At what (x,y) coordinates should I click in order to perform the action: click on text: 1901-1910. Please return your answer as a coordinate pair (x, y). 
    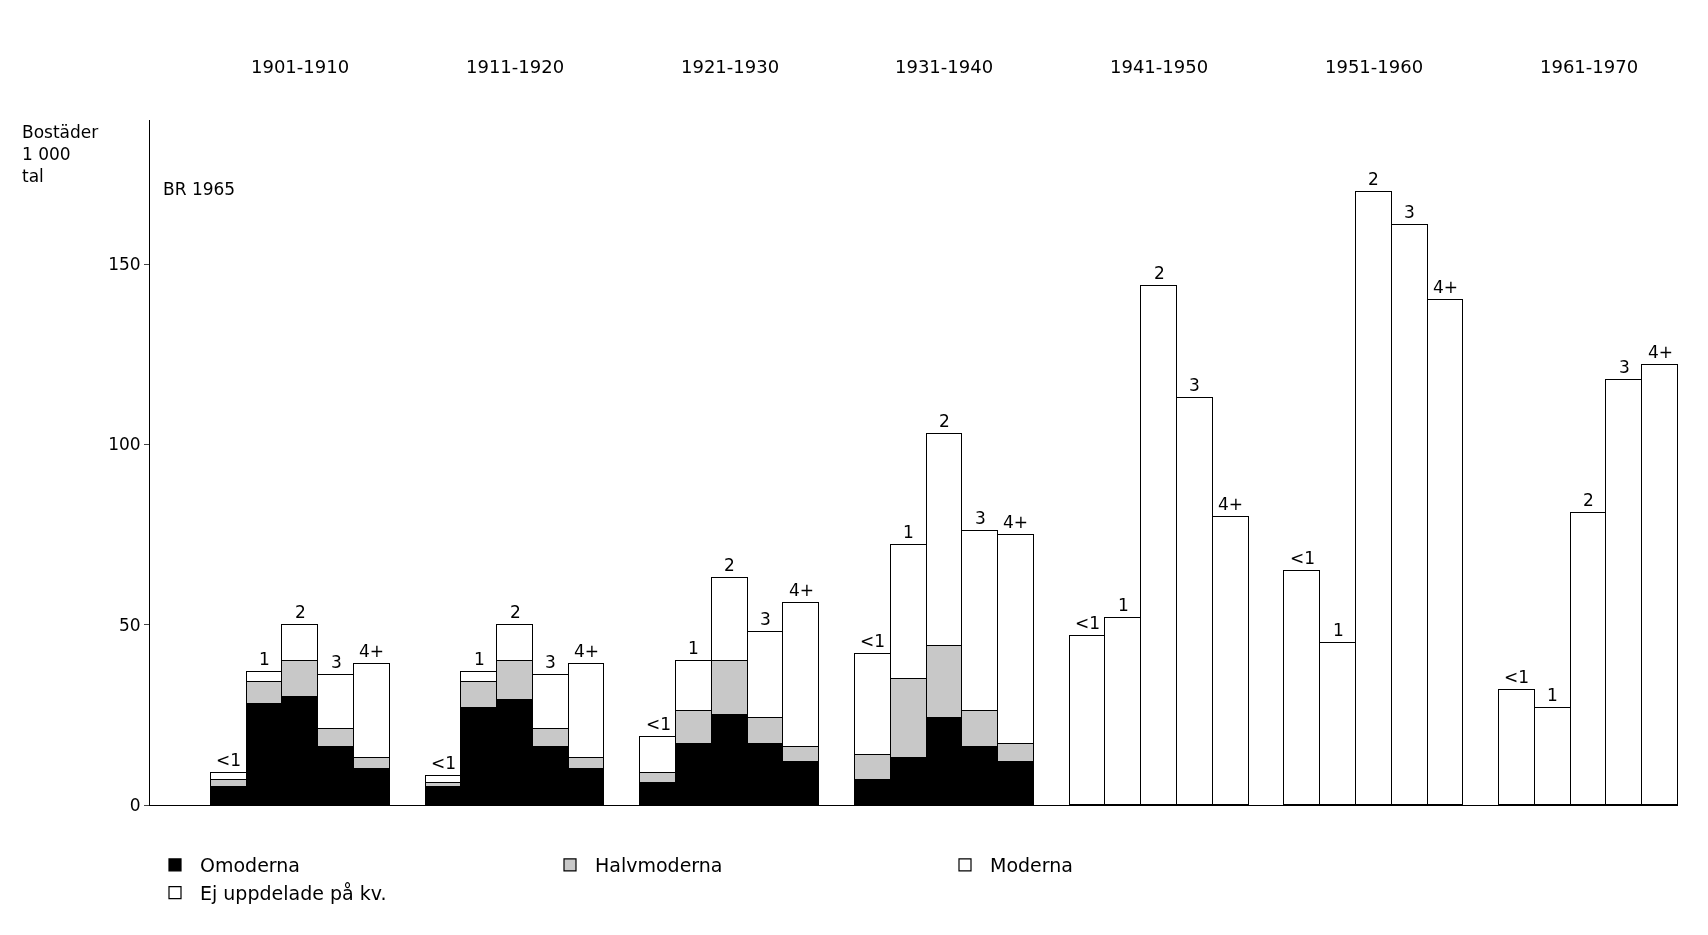
    Looking at the image, I should click on (300, 66).